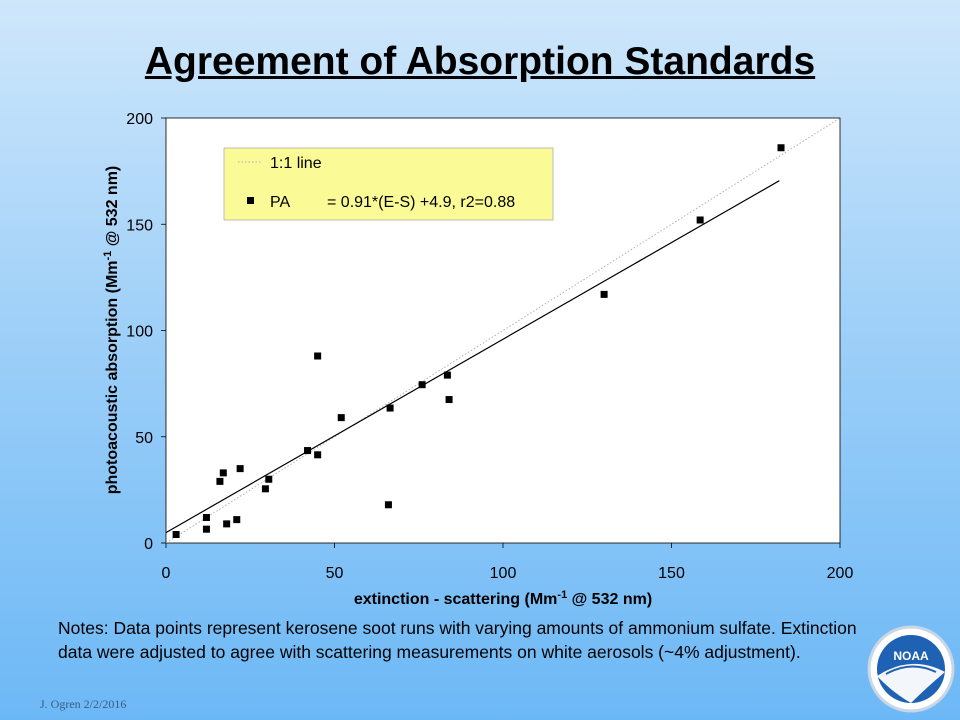  Describe the element at coordinates (139, 119) in the screenshot. I see `y-tick-label: 200` at that location.